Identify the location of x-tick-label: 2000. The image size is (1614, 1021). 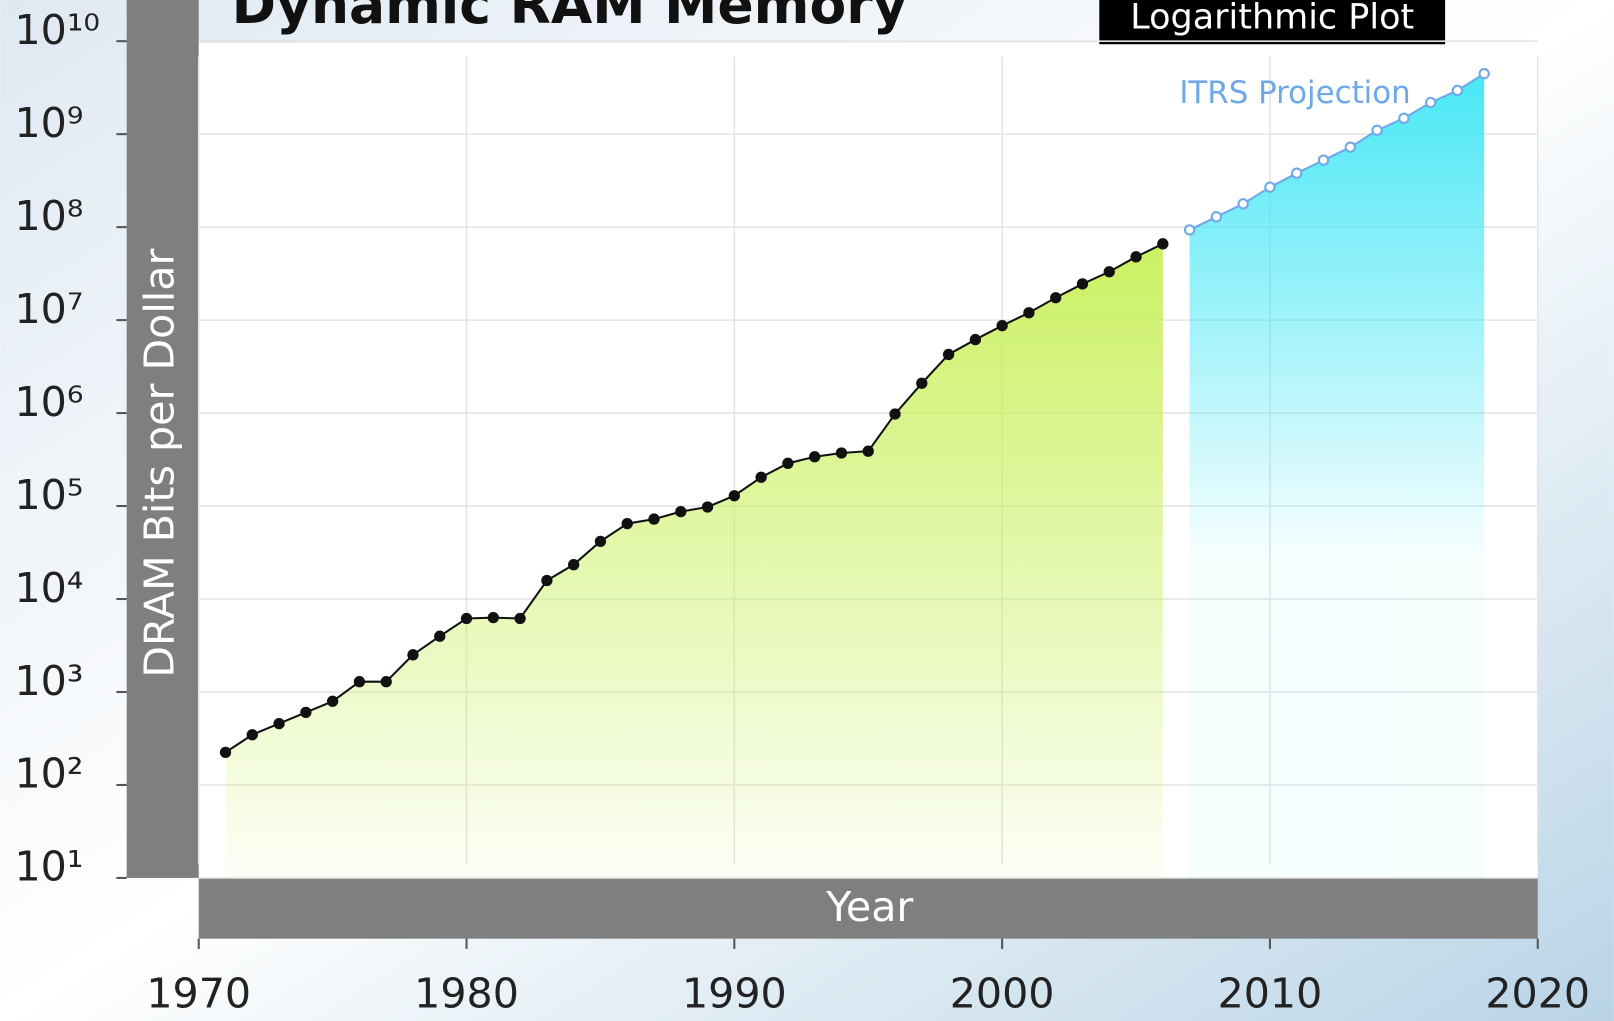
(1002, 993).